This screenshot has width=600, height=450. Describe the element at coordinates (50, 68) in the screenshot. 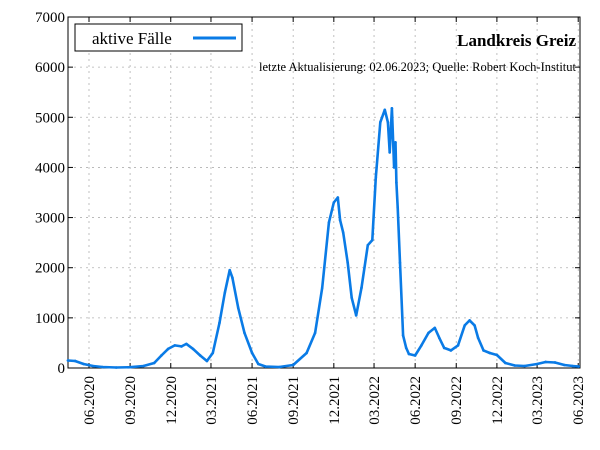

I see `y-tick-label: 6000` at that location.